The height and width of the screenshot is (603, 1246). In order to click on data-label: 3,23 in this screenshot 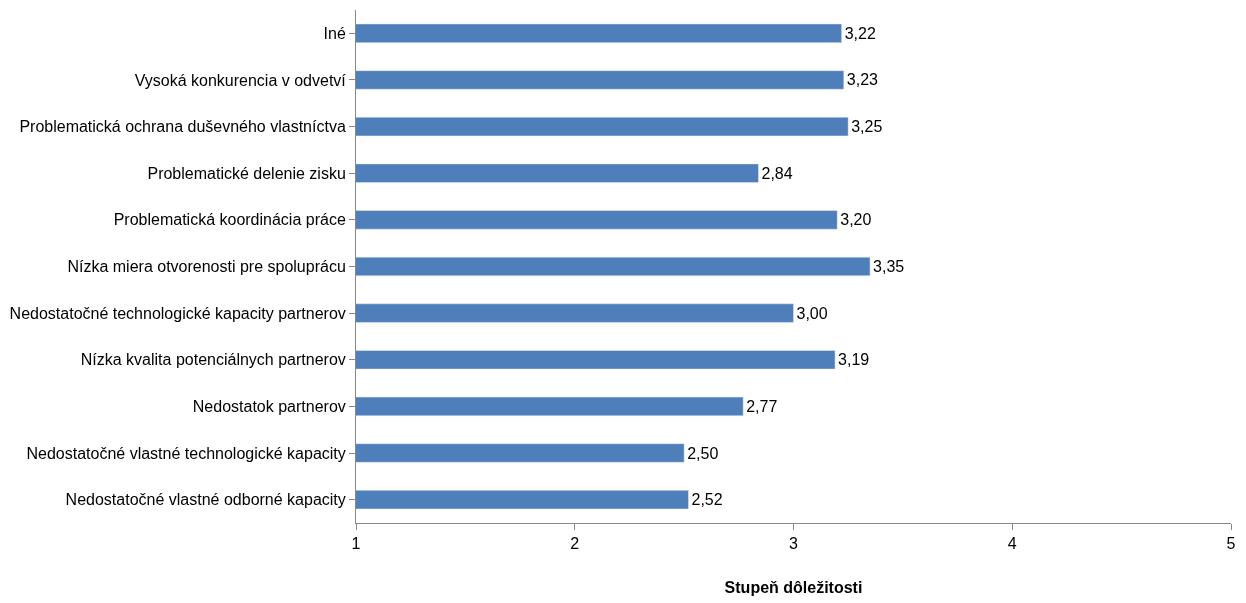, I will do `click(862, 80)`.